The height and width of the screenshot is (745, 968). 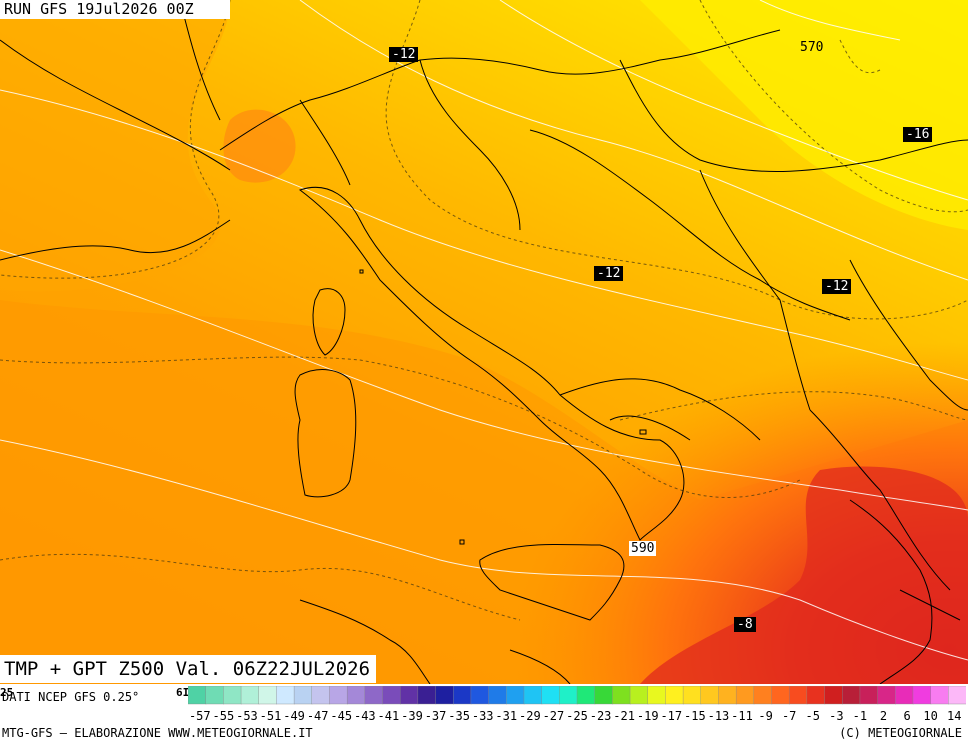 What do you see at coordinates (224, 716) in the screenshot?
I see `colorbar-tick-label: -55` at bounding box center [224, 716].